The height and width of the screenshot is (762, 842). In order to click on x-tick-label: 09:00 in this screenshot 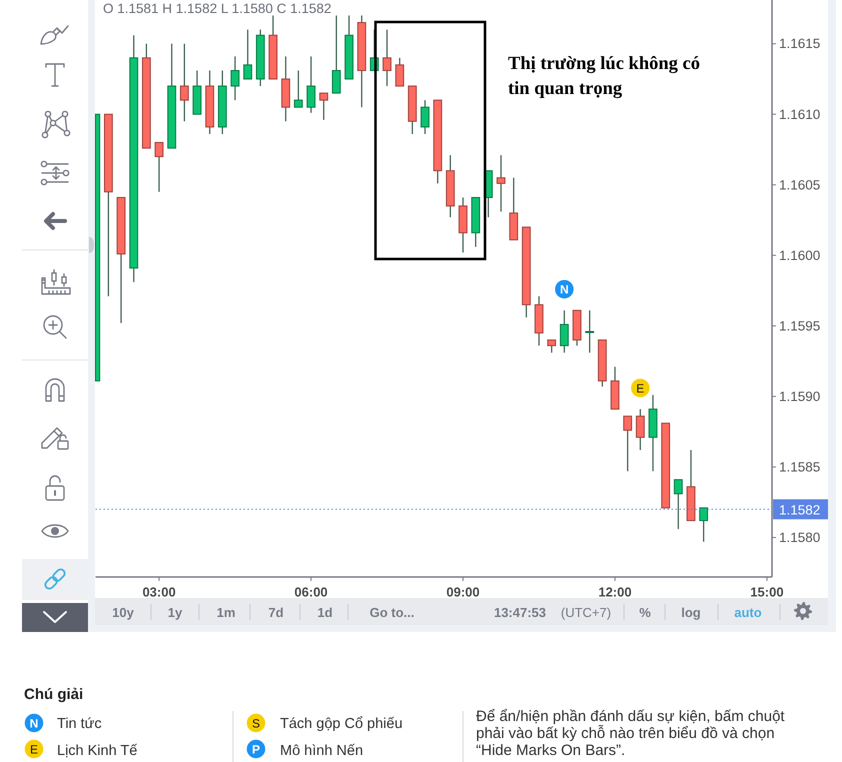, I will do `click(463, 592)`.